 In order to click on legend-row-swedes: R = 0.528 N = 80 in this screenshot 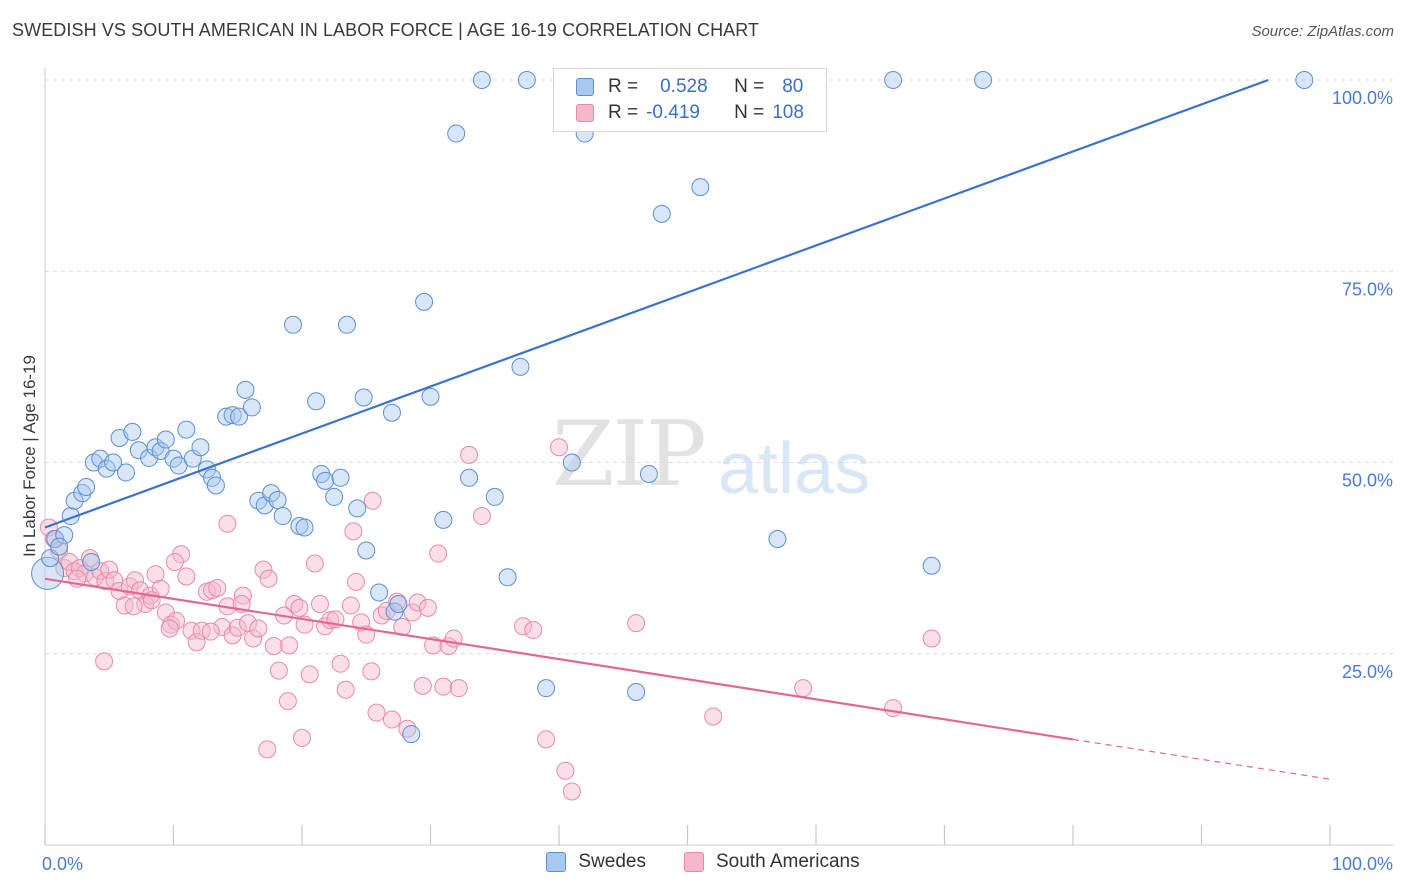, I will do `click(689, 87)`.